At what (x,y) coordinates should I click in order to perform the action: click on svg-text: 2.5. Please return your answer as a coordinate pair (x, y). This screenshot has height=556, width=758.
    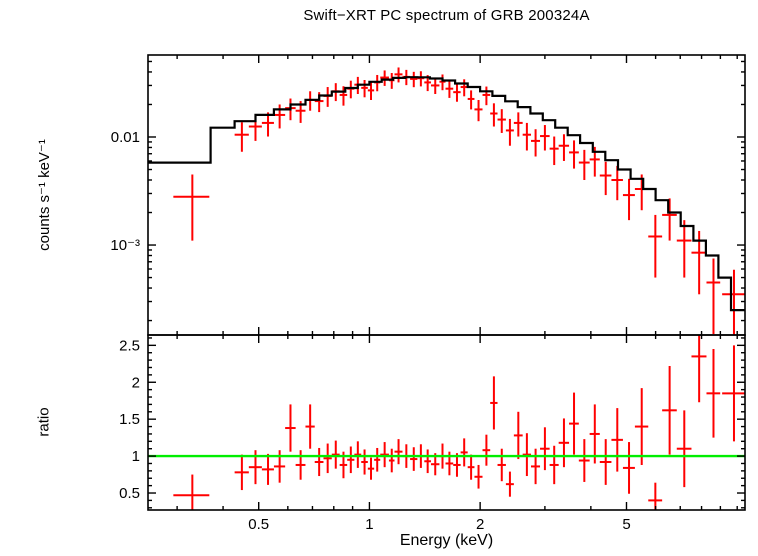
    Looking at the image, I should click on (129, 345).